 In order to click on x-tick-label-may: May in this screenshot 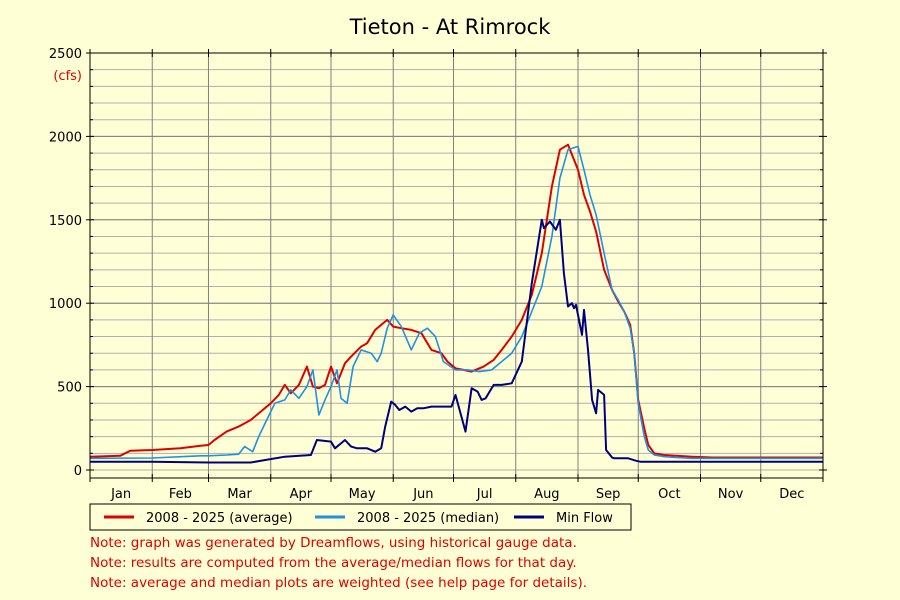, I will do `click(362, 494)`.